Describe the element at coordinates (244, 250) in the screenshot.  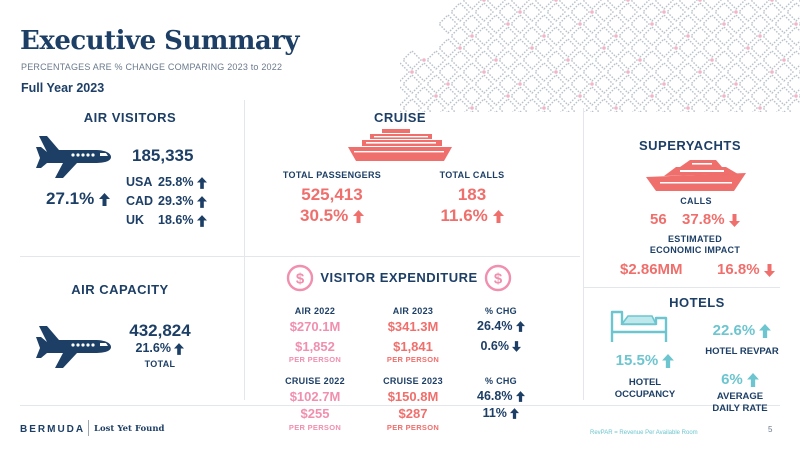
I see `divider-vertical-left` at that location.